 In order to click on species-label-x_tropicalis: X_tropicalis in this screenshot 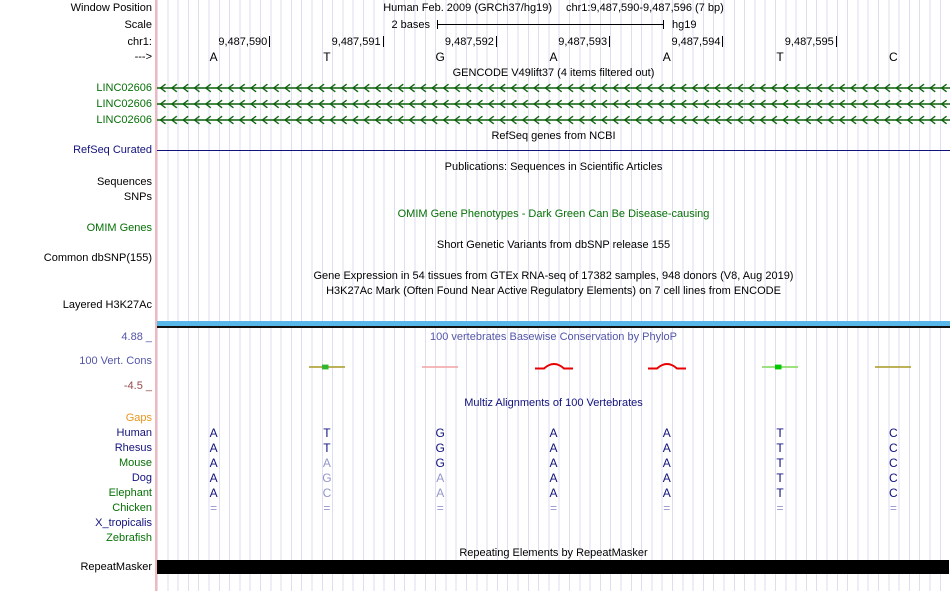, I will do `click(123, 523)`.